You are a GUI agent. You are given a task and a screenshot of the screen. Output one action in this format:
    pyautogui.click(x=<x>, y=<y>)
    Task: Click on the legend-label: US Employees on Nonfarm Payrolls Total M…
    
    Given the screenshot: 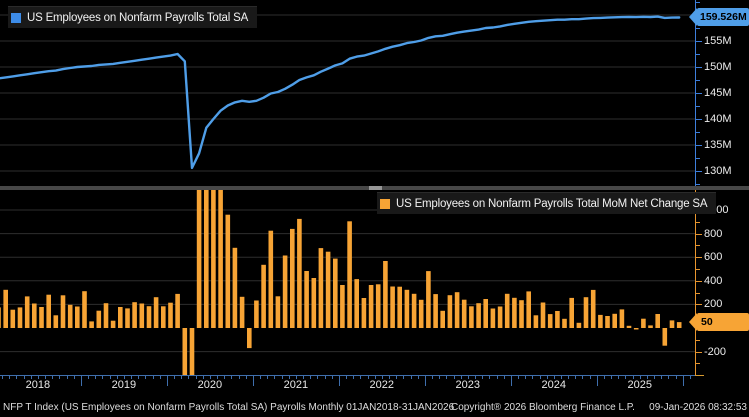 What is the action you would take?
    pyautogui.click(x=552, y=203)
    